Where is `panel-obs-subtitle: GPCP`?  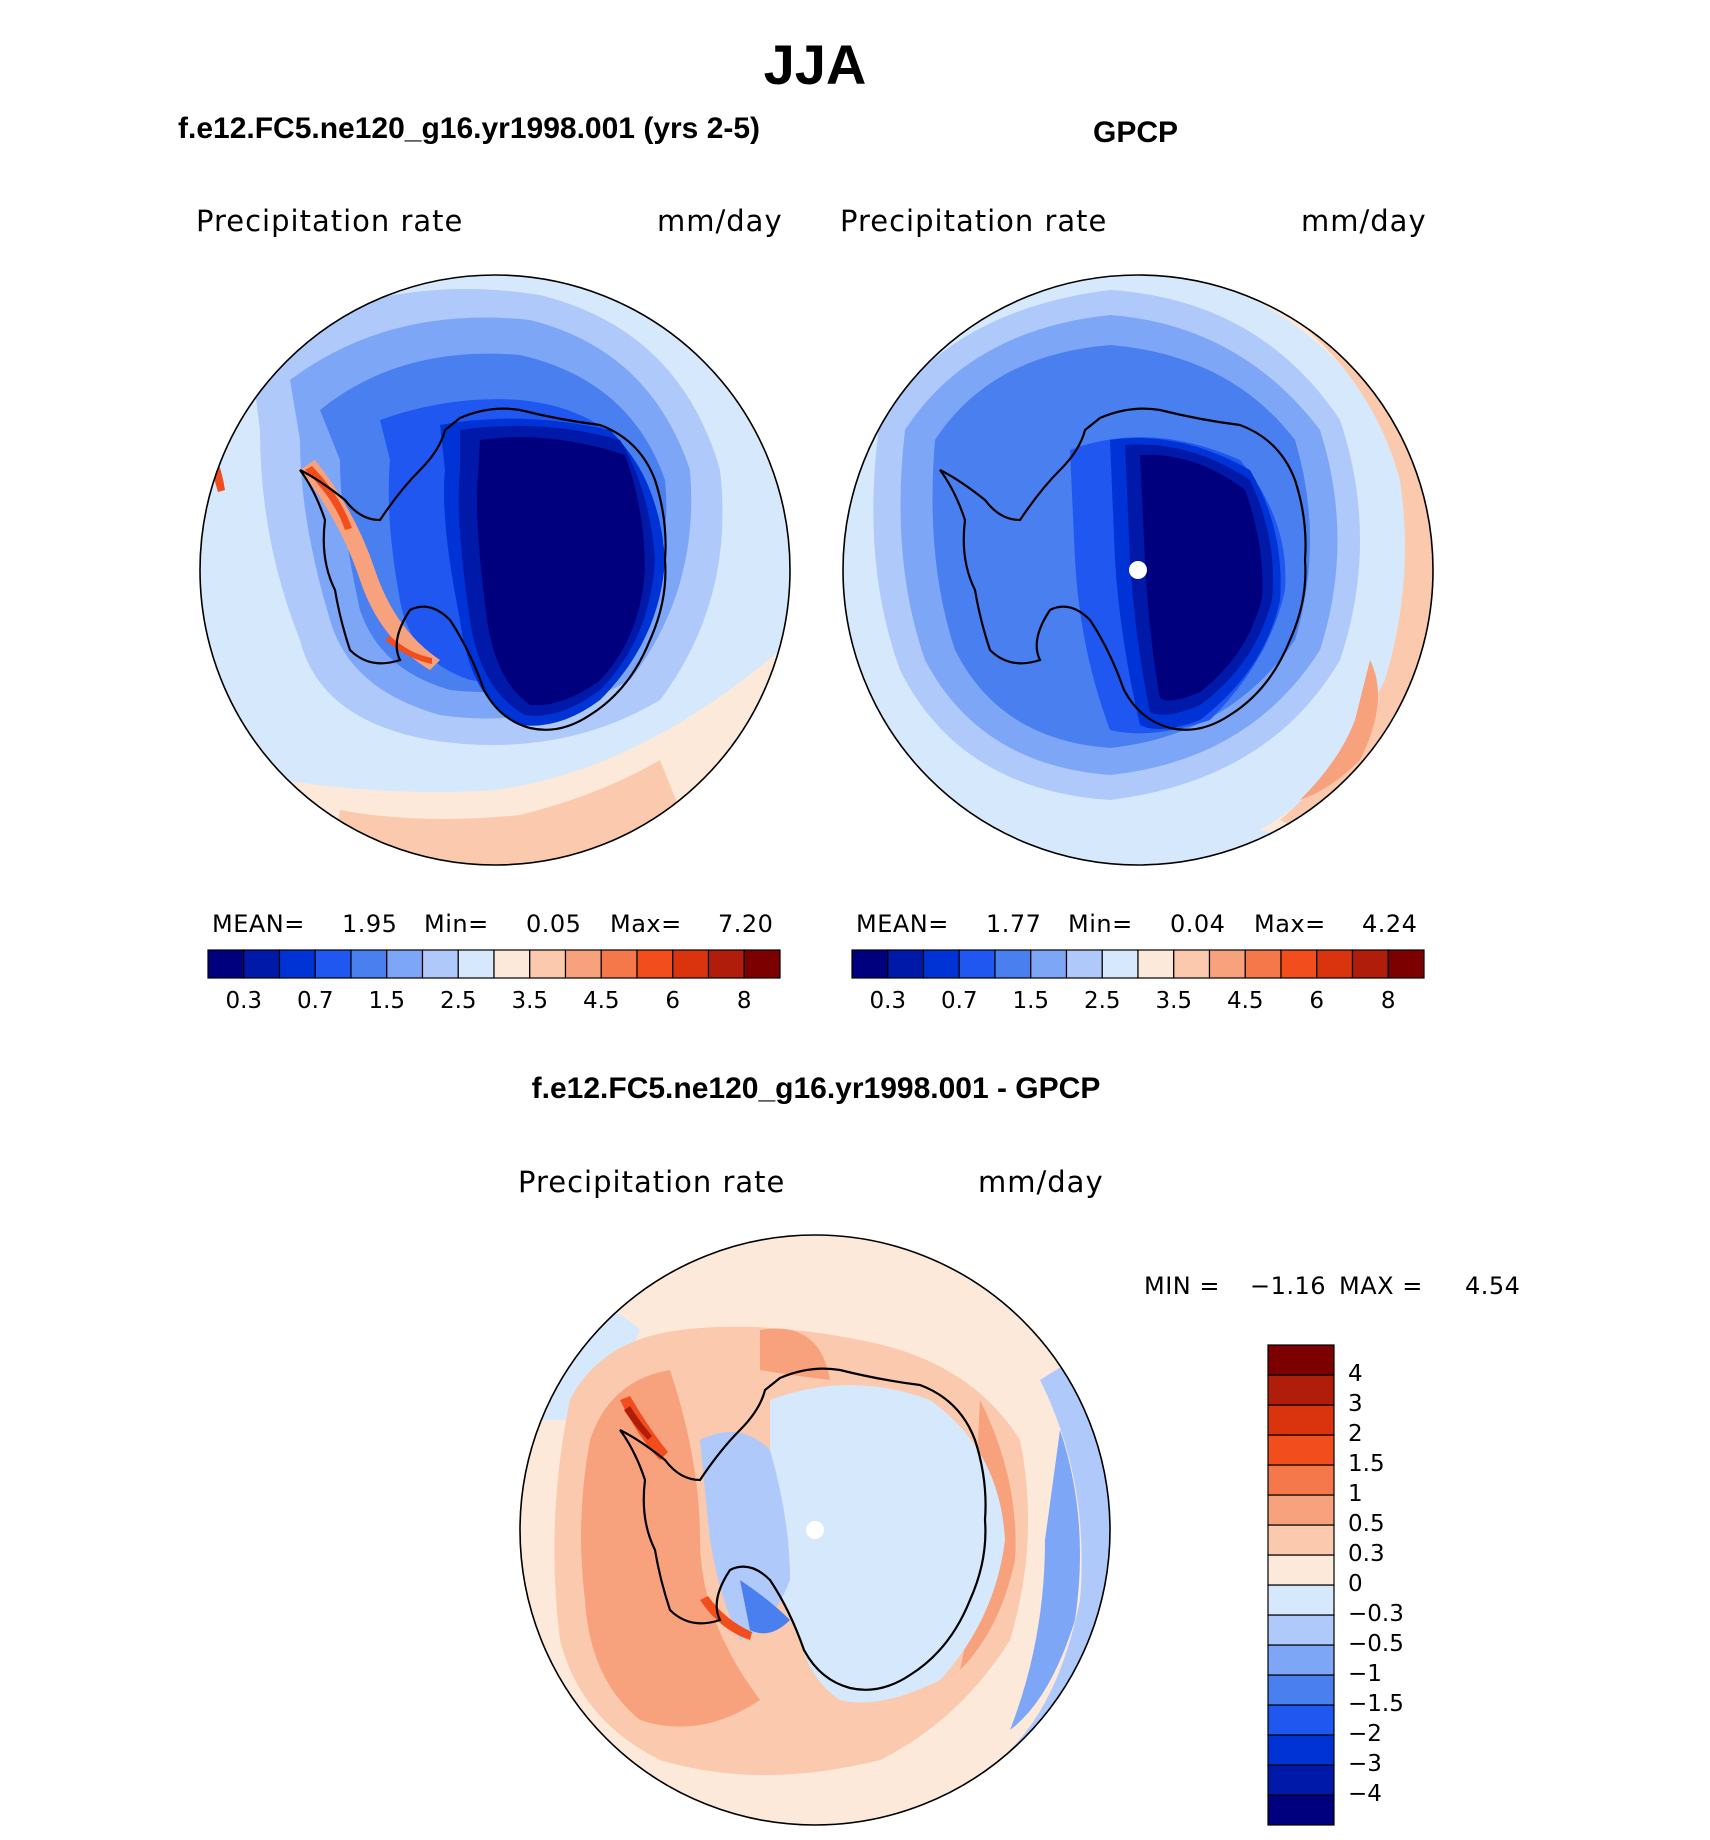
panel-obs-subtitle: GPCP is located at coordinates (1136, 132).